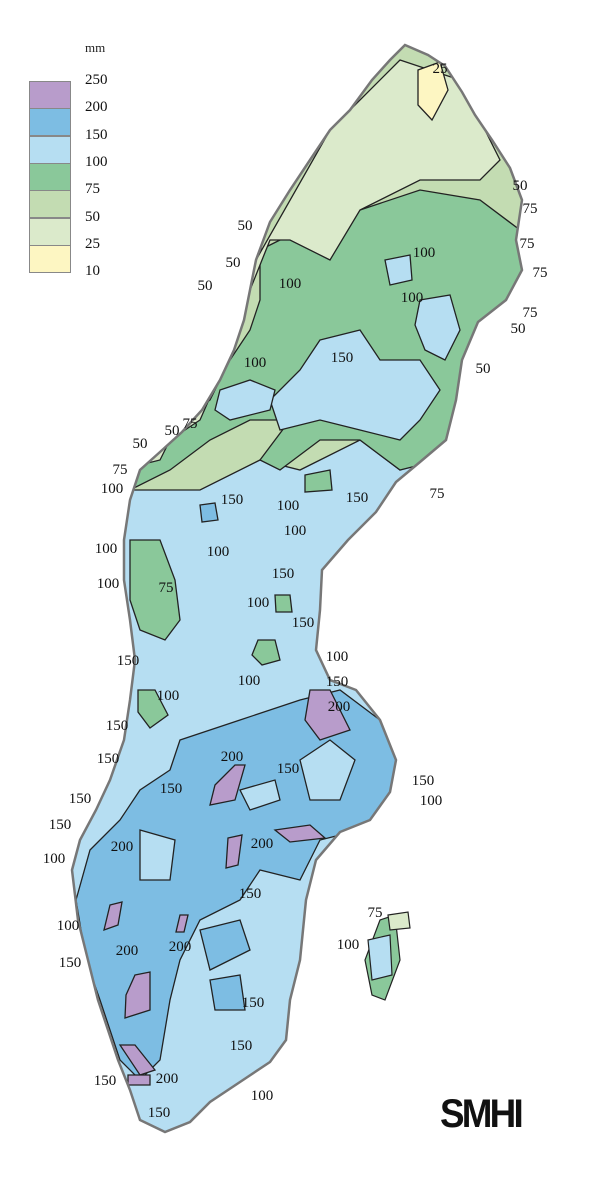 Image resolution: width=600 pixels, height=1200 pixels. Describe the element at coordinates (96, 161) in the screenshot. I see `legend-label: 100` at that location.